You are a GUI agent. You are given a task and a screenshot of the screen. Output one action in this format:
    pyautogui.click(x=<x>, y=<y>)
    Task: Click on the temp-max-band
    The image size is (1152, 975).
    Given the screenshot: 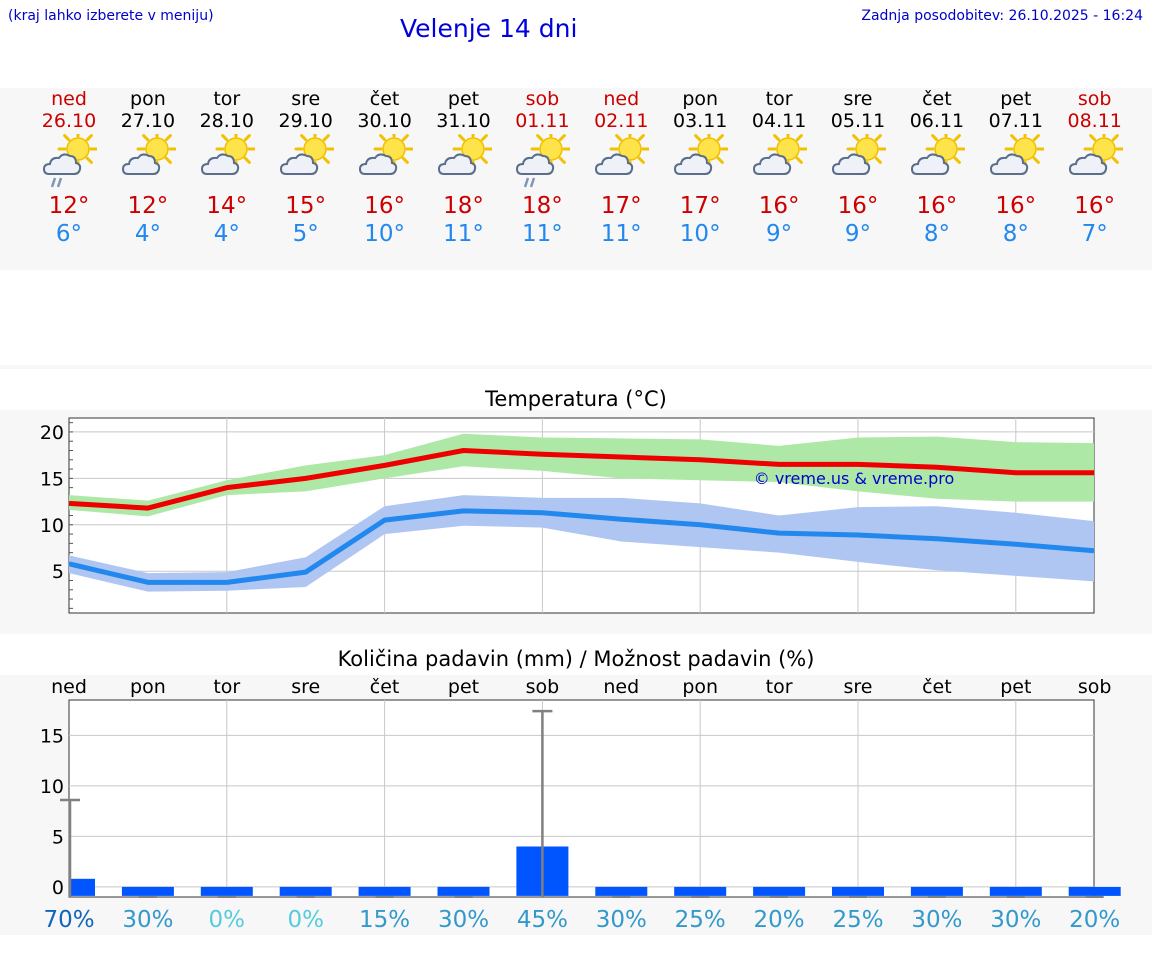 What is the action you would take?
    pyautogui.click(x=581, y=475)
    